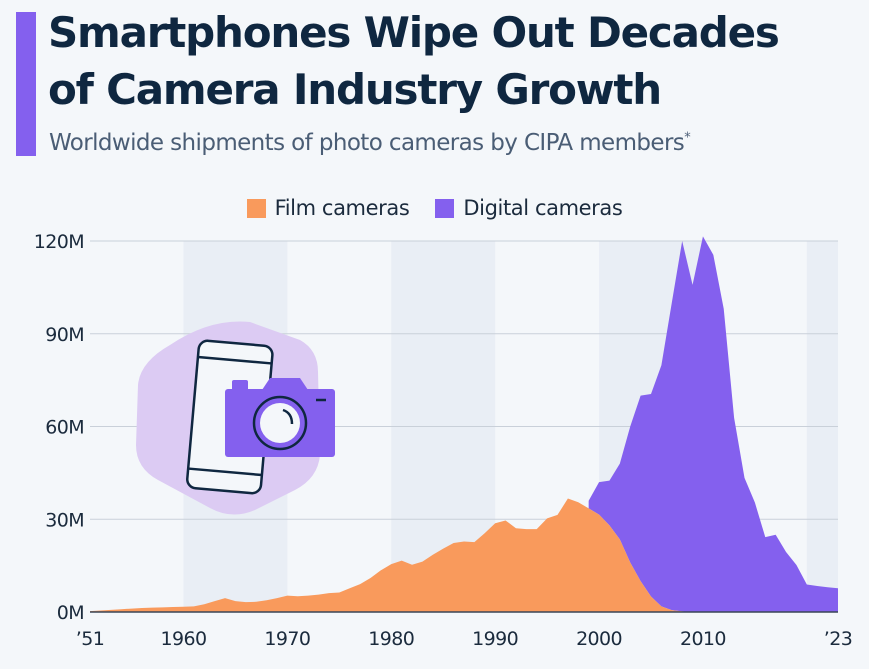 The height and width of the screenshot is (669, 869). I want to click on title-line-2: of Camera Industry Growth, so click(355, 89).